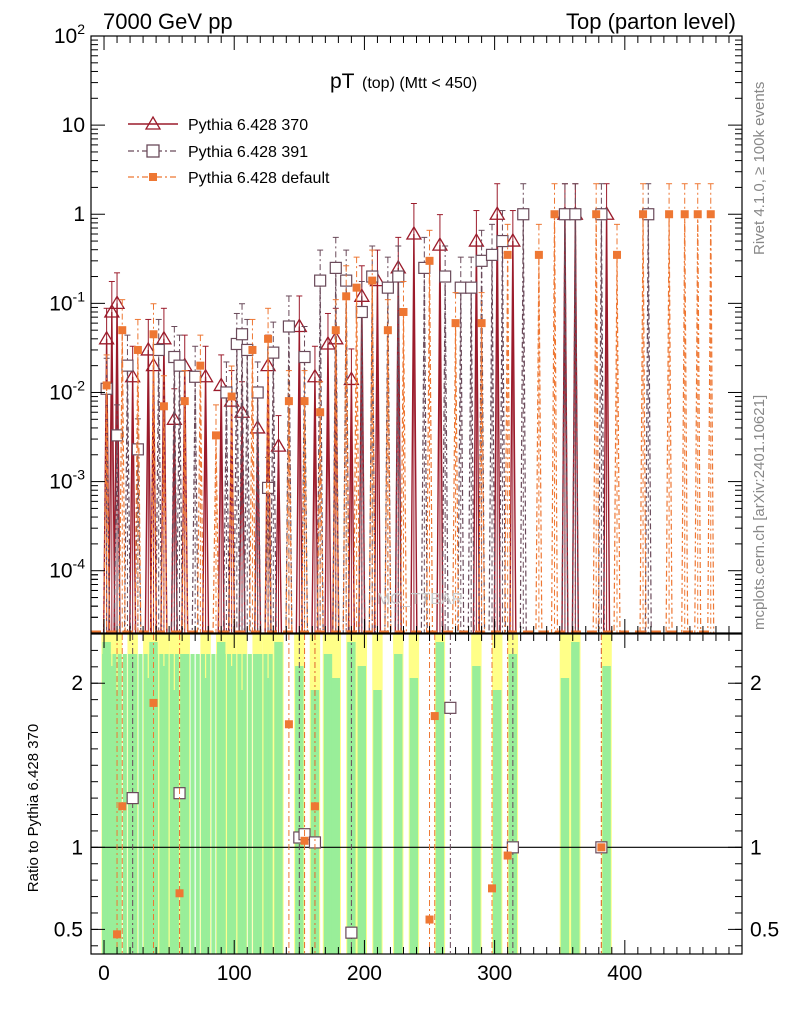  What do you see at coordinates (153, 177) in the screenshot?
I see `filled-square-marker-icon` at bounding box center [153, 177].